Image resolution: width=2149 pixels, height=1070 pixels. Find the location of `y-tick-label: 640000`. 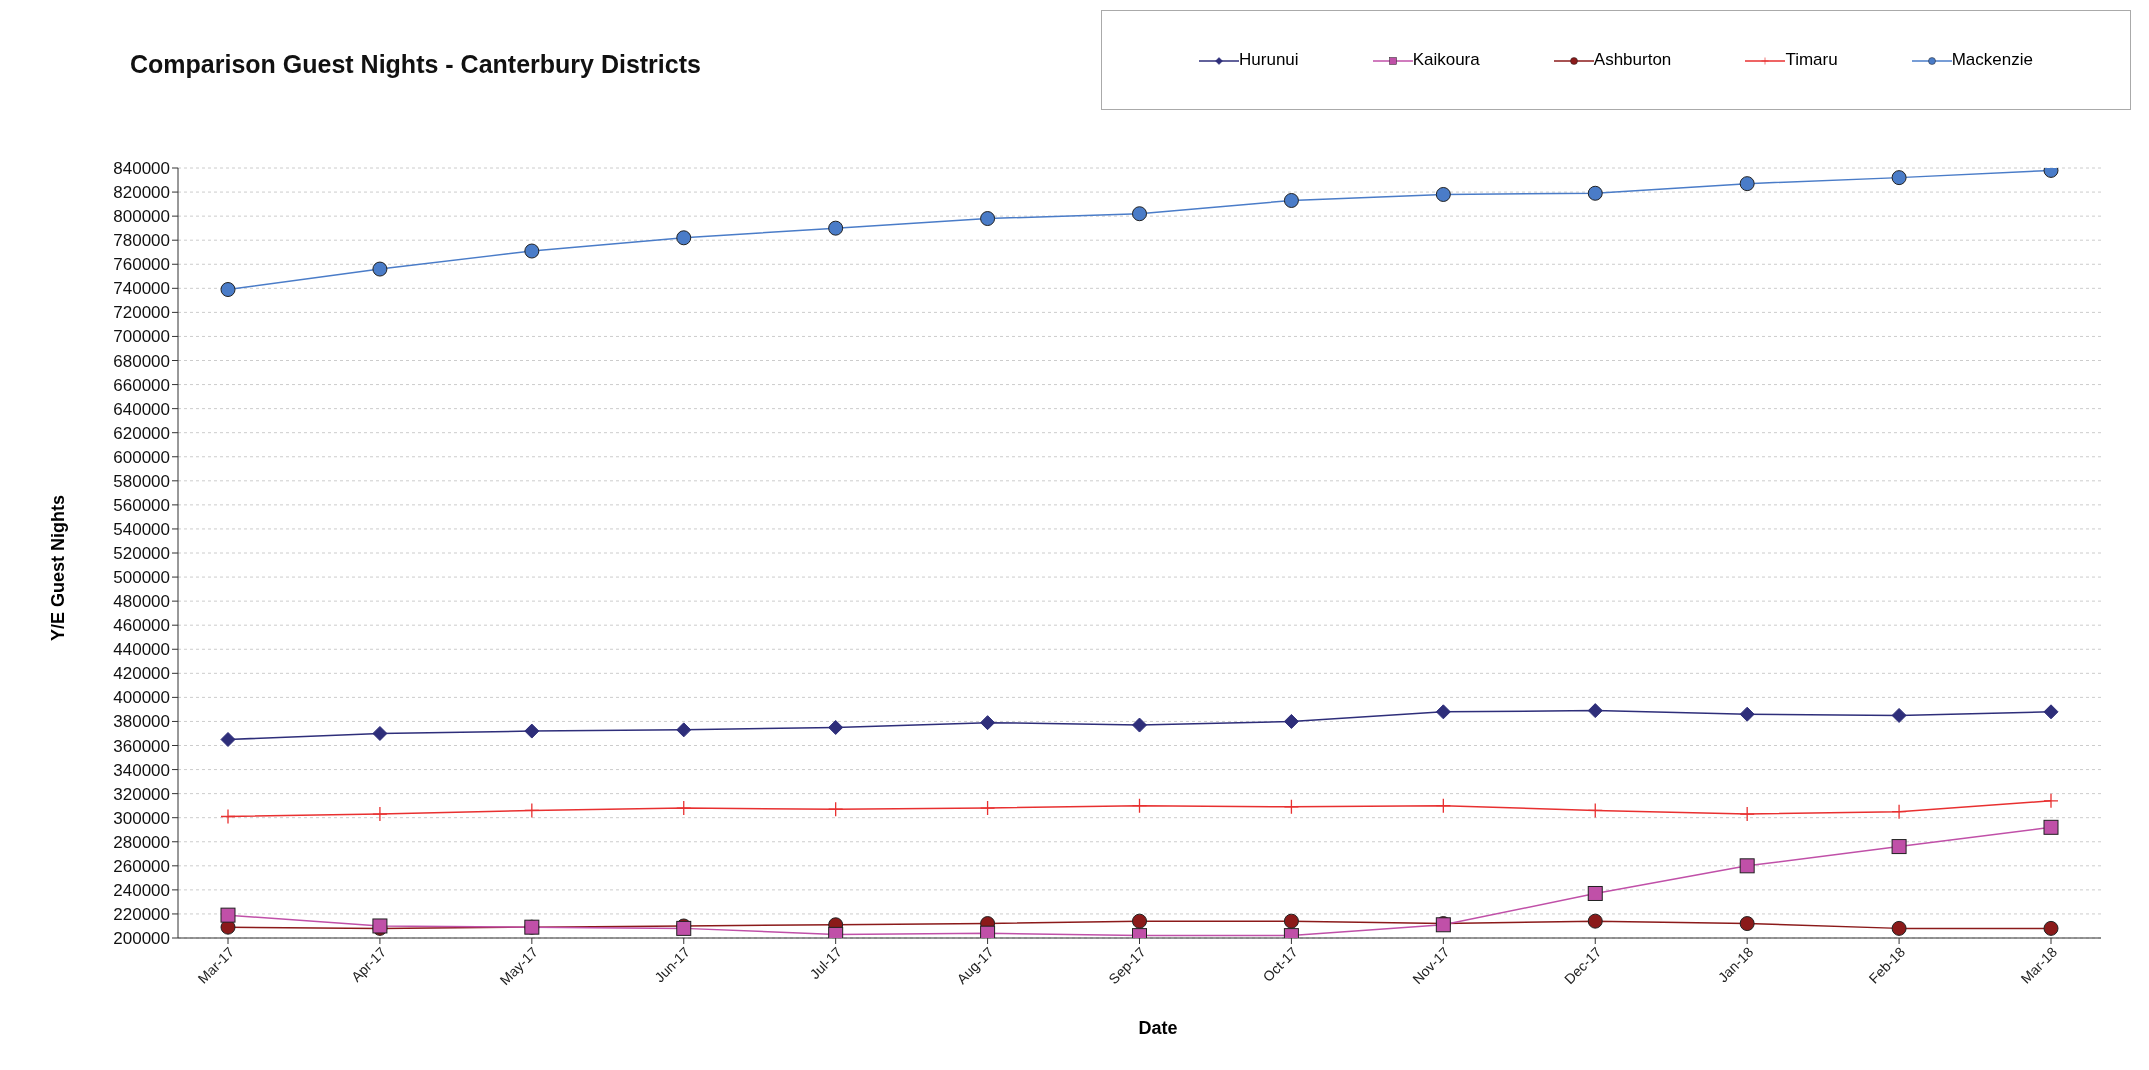

y-tick-label: 640000 is located at coordinates (141, 409).